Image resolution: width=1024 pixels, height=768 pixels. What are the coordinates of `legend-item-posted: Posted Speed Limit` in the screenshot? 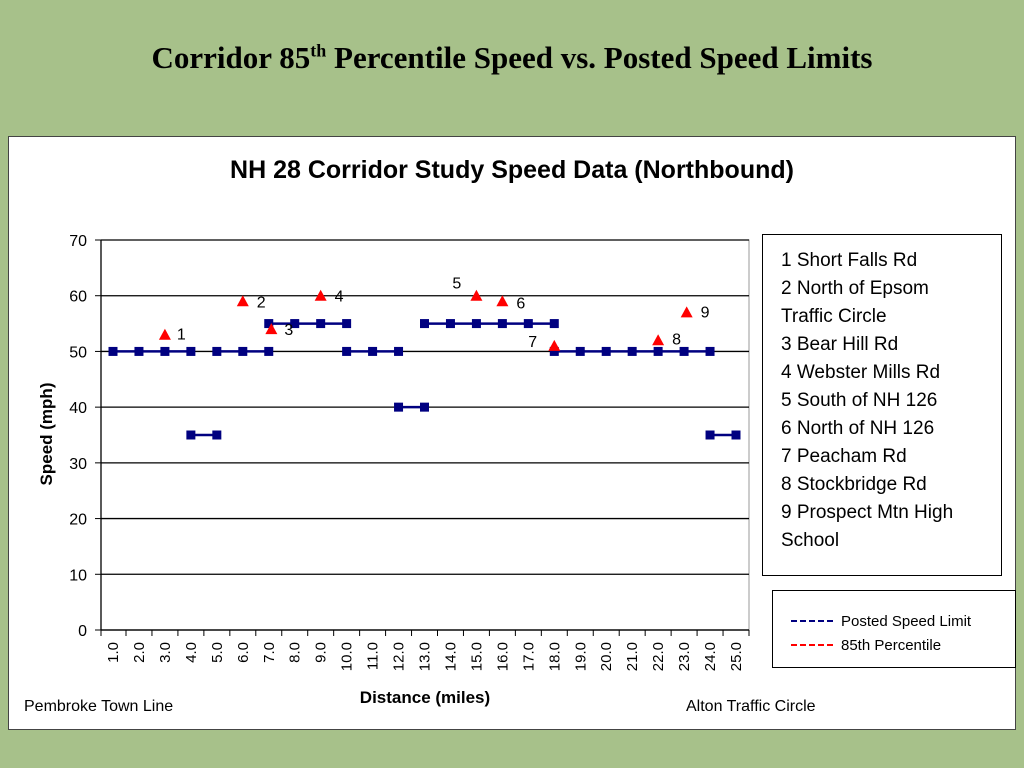 It's located at (881, 621).